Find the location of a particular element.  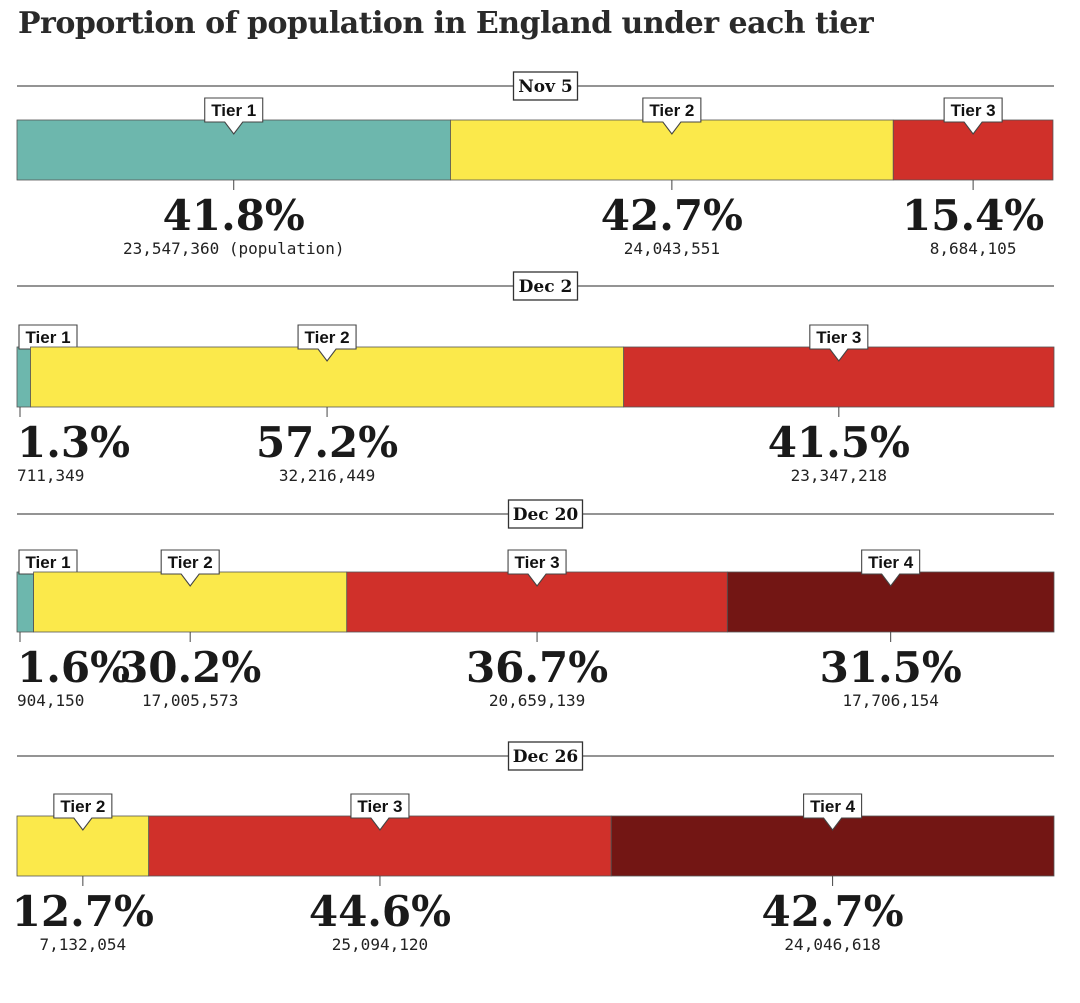

date-label: Dec 20 is located at coordinates (546, 515).